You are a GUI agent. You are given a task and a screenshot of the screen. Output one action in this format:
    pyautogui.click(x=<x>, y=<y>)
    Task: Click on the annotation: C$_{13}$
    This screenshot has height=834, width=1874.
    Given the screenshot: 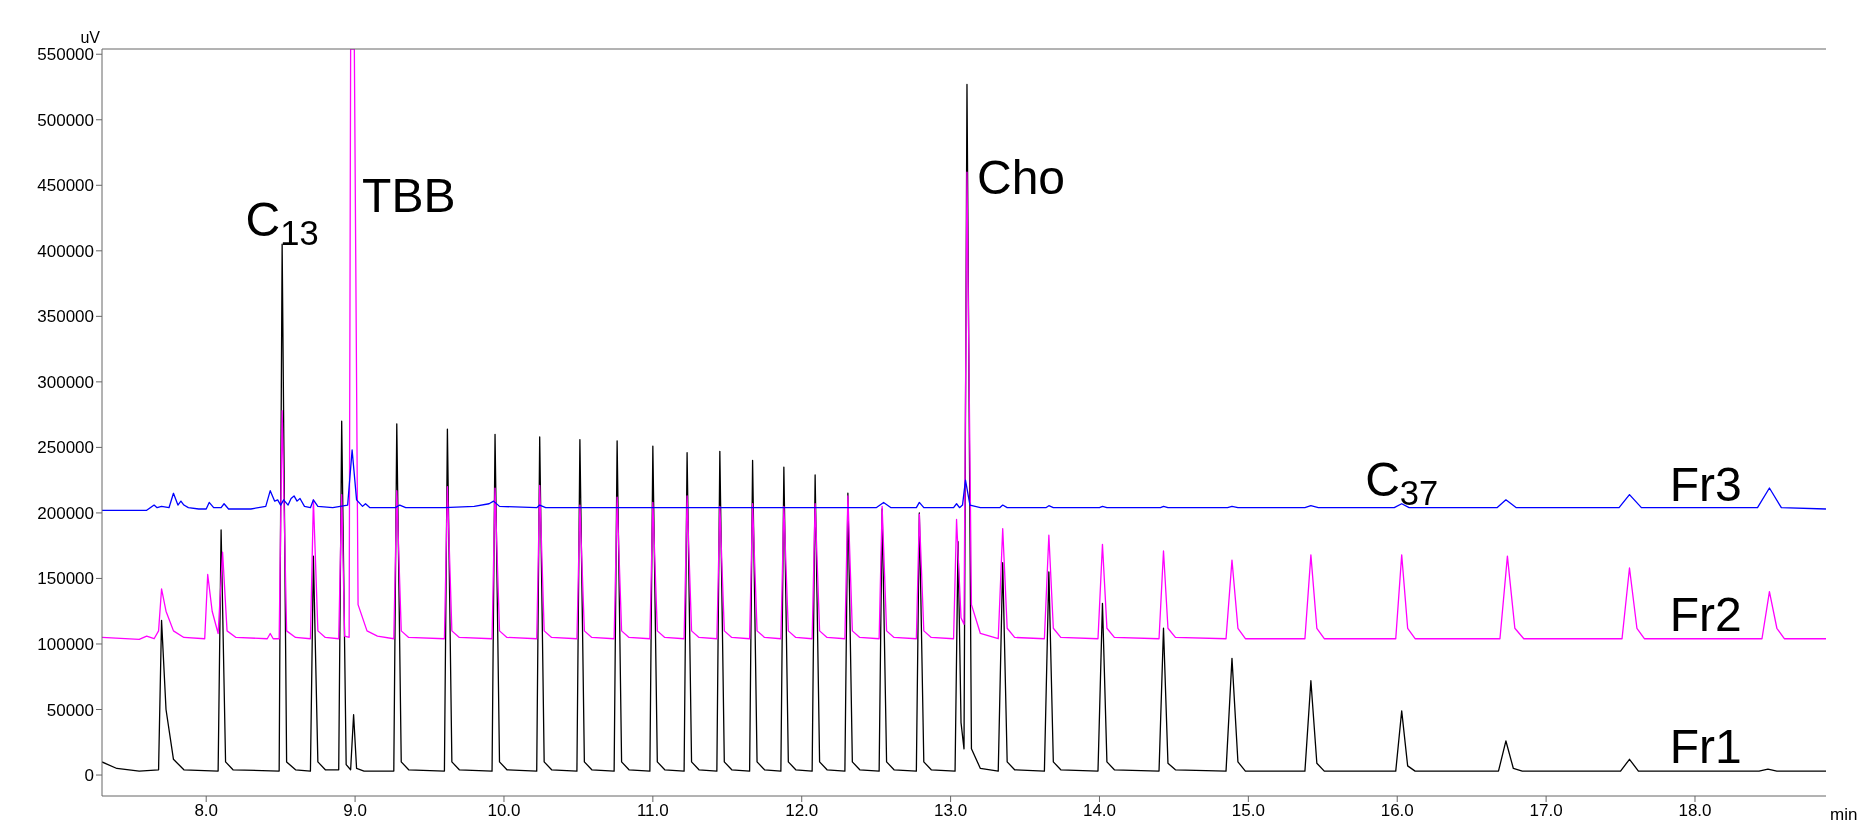 What is the action you would take?
    pyautogui.click(x=282, y=223)
    